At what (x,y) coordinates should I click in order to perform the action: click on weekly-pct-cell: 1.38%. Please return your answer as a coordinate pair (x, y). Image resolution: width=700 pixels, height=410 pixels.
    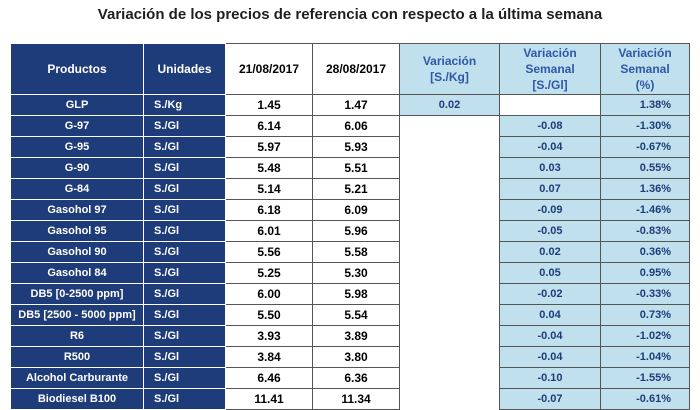
    Looking at the image, I should click on (645, 105).